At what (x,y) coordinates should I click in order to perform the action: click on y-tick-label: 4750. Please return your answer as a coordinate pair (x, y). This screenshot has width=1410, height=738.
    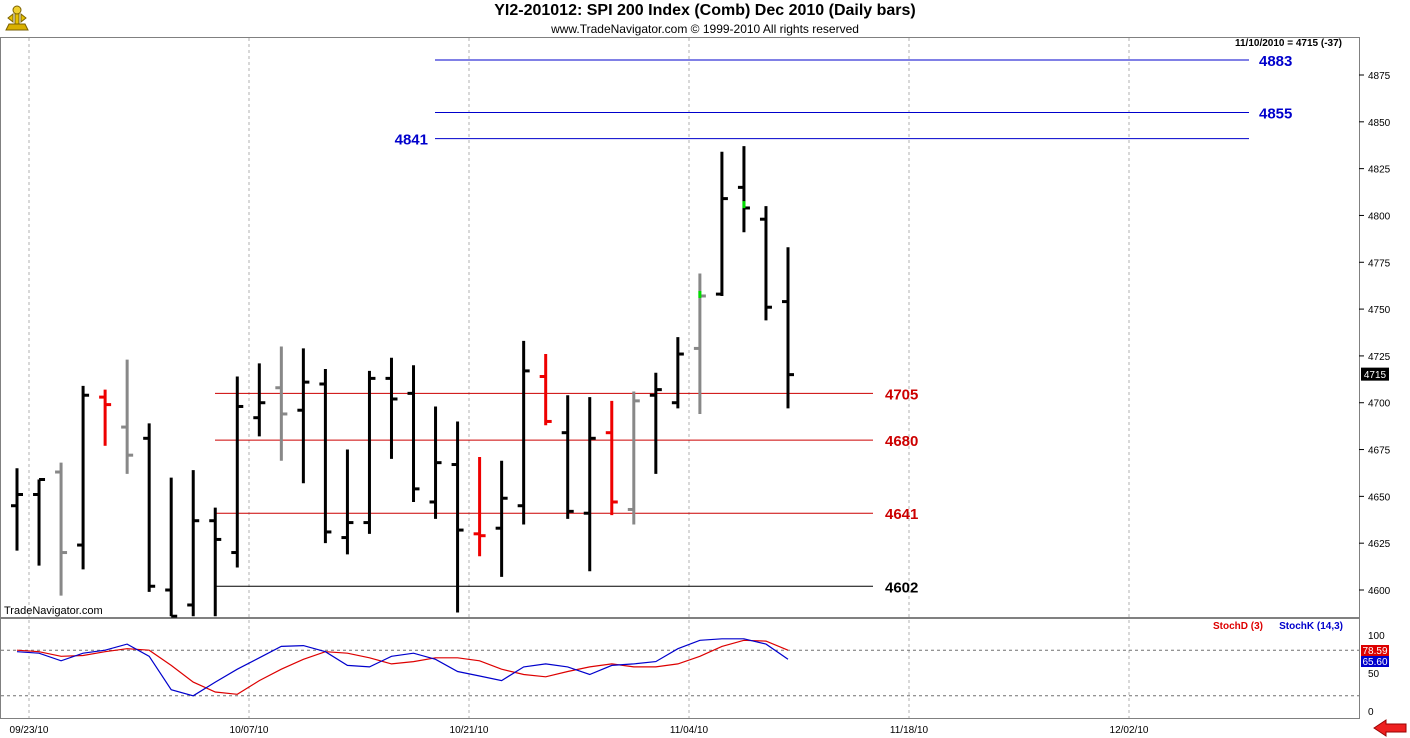
    Looking at the image, I should click on (1379, 310).